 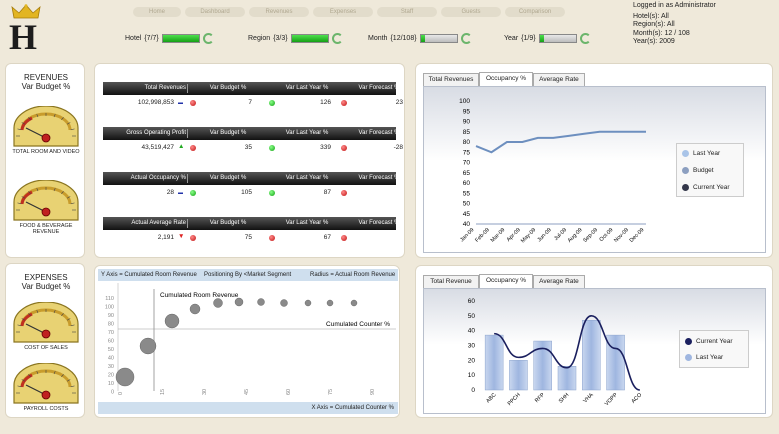 I want to click on nav-revenues: Revenues, so click(x=279, y=12).